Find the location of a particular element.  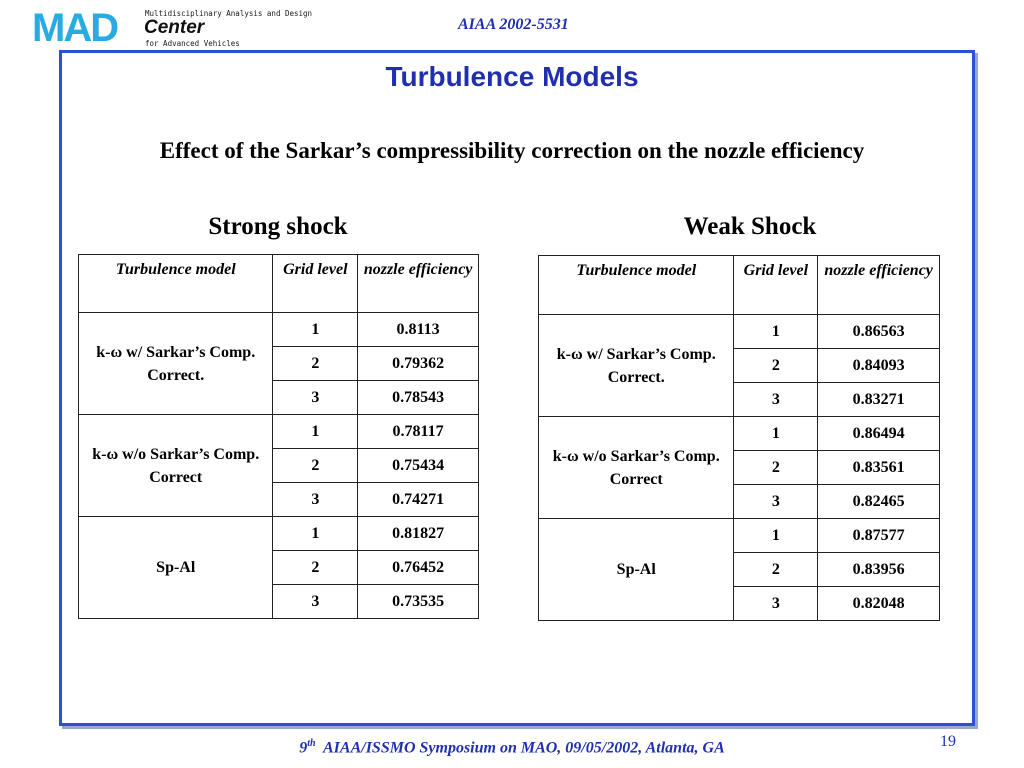

table-row: 3 0.78543 is located at coordinates (279, 397).